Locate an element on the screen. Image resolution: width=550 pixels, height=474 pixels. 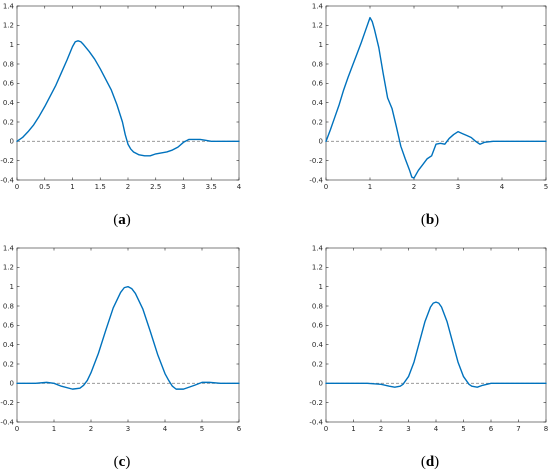
x-tick-label: 7 is located at coordinates (518, 429).